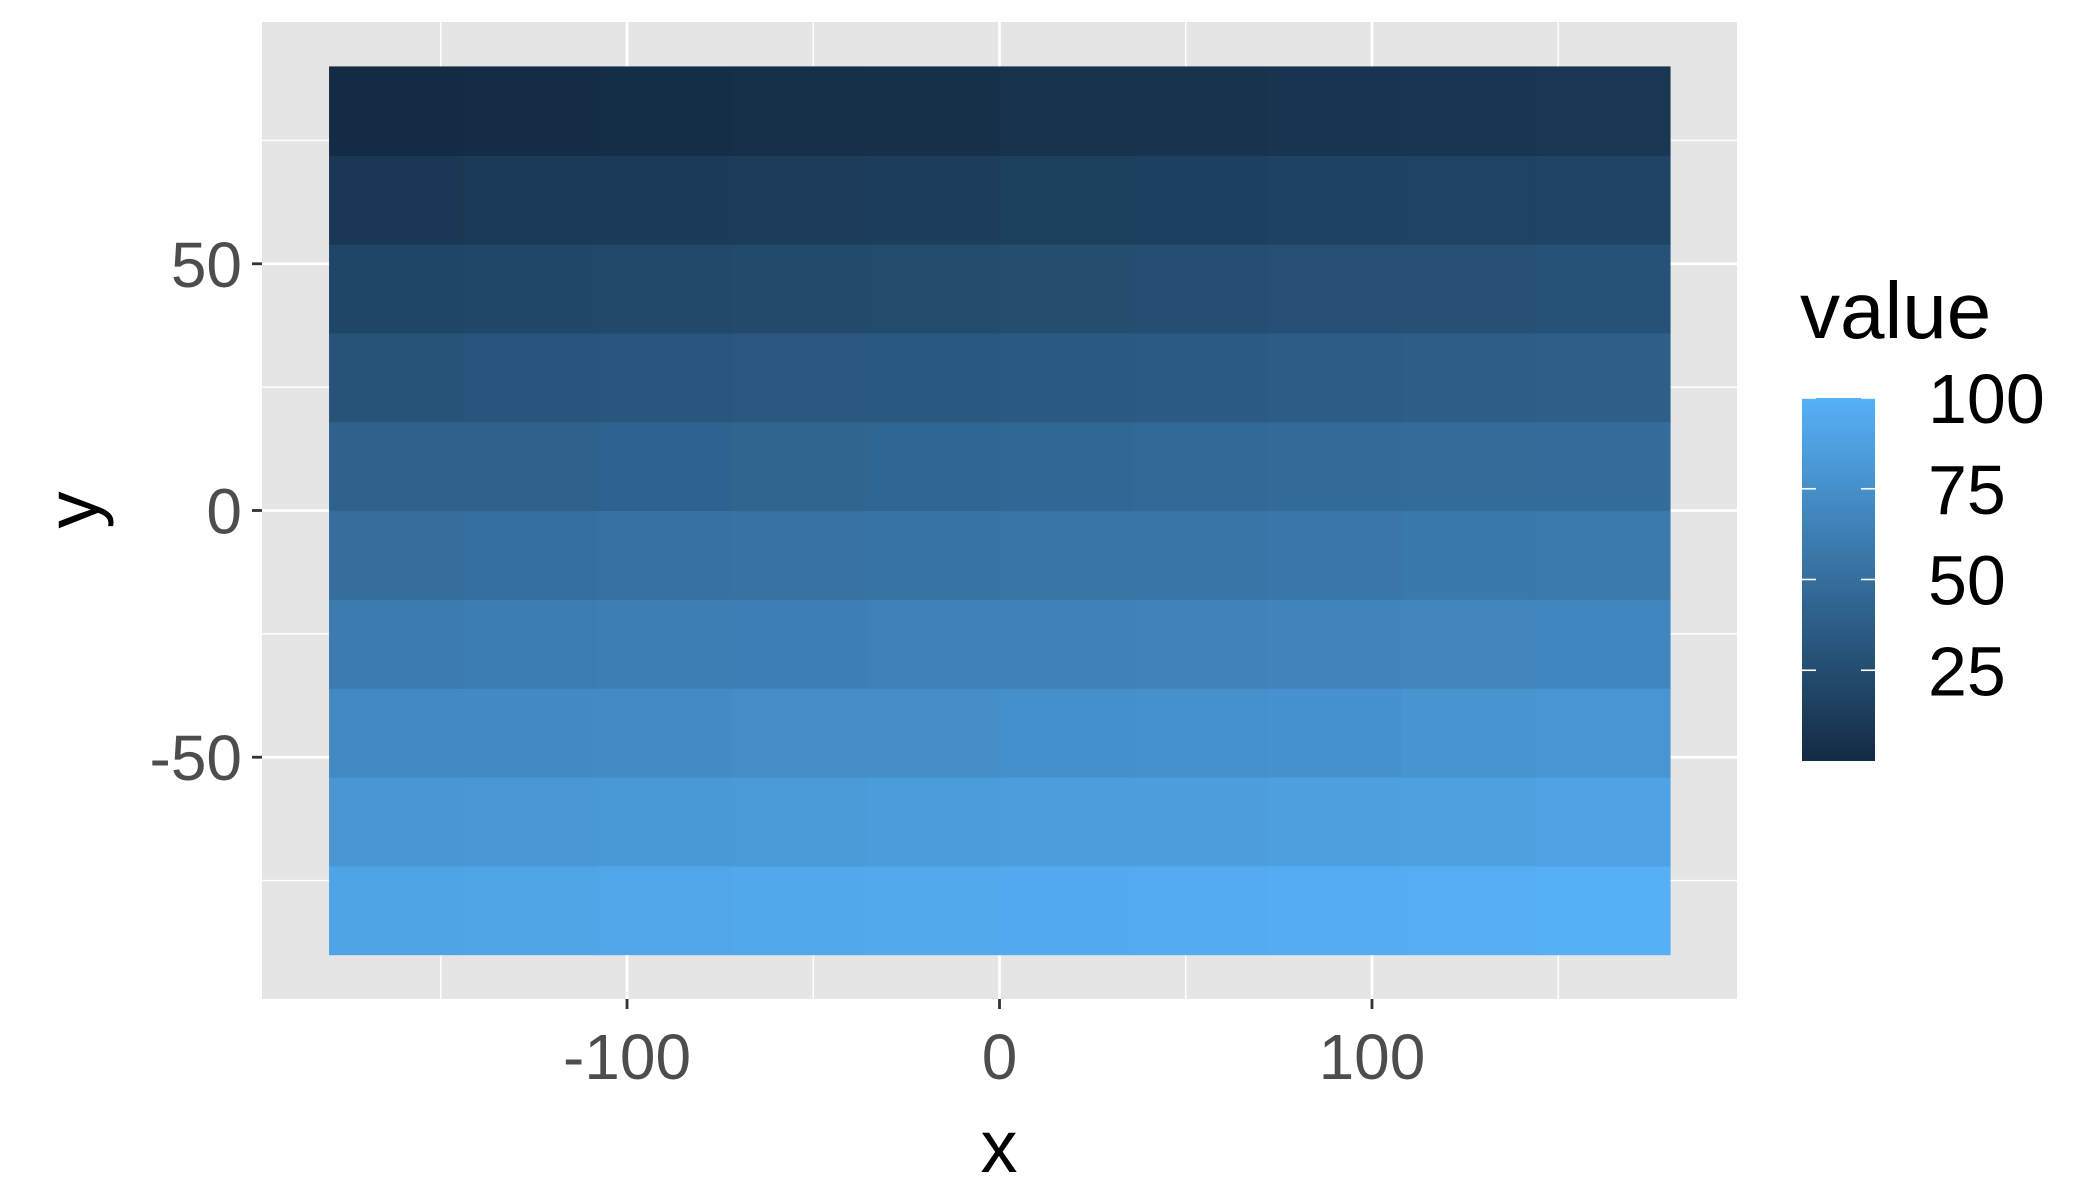 Image resolution: width=2100 pixels, height=1200 pixels. What do you see at coordinates (1923, 535) in the screenshot?
I see `legend-ticks: 25 50 75 100` at bounding box center [1923, 535].